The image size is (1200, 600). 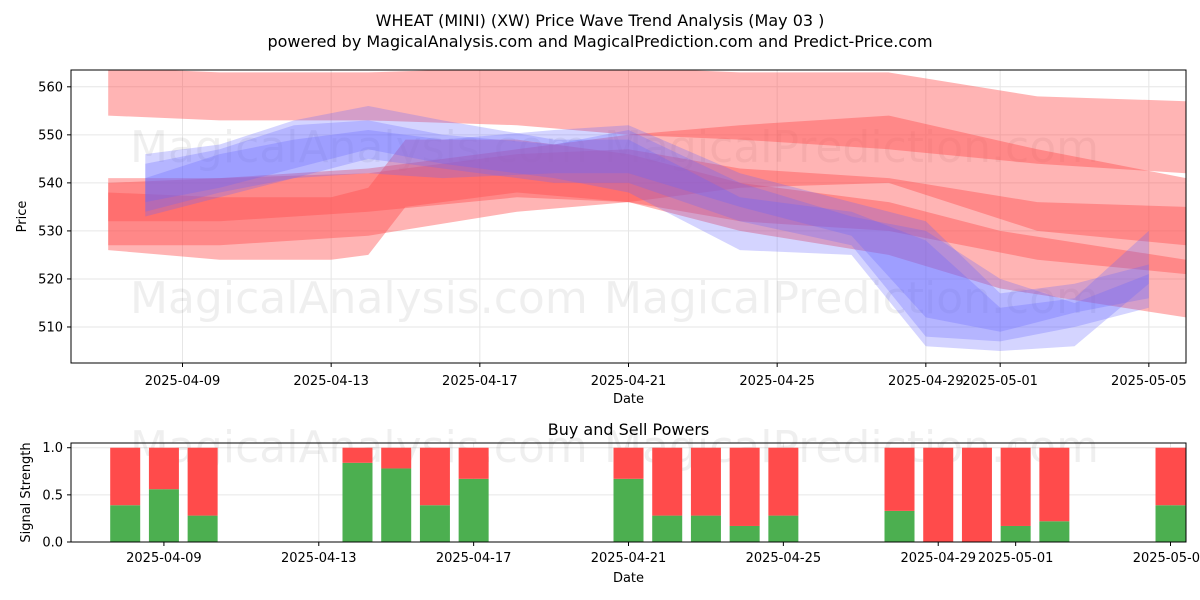 What do you see at coordinates (629, 429) in the screenshot?
I see `signal-title: Buy and Sell Powers` at bounding box center [629, 429].